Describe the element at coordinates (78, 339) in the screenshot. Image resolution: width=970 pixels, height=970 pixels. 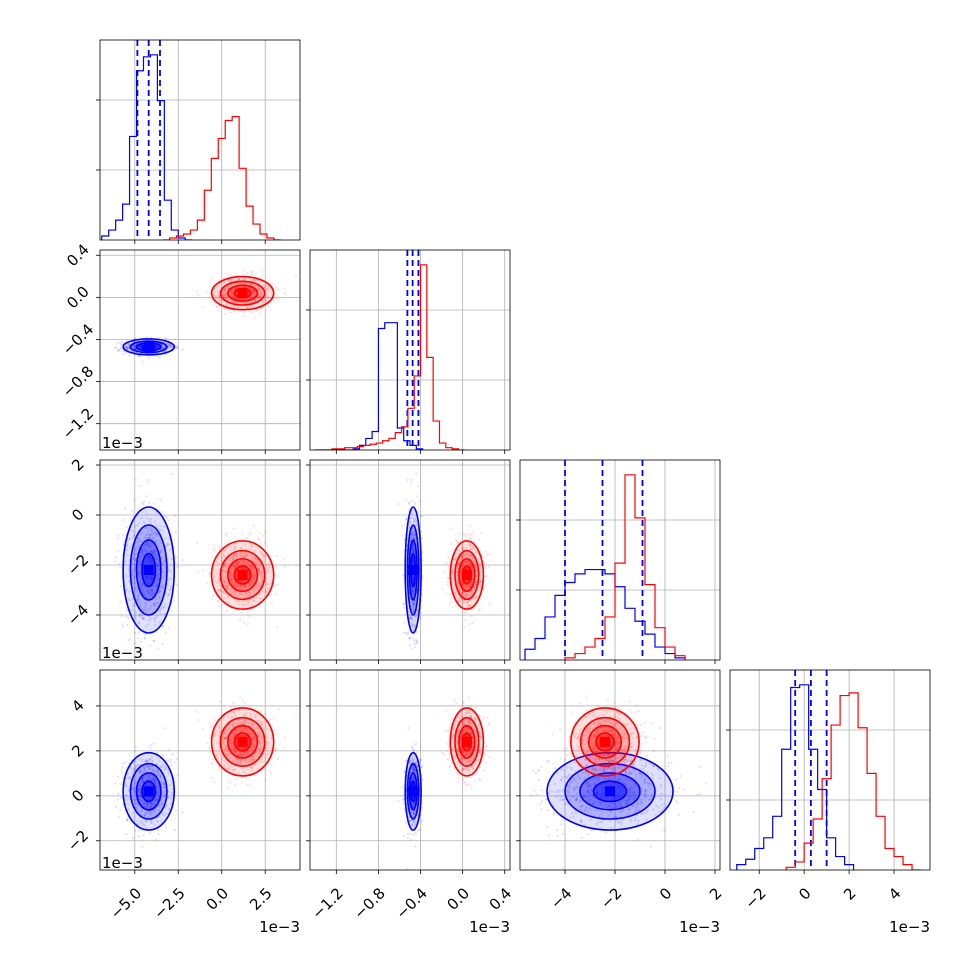
I see `y-tick-label: −0.4` at that location.